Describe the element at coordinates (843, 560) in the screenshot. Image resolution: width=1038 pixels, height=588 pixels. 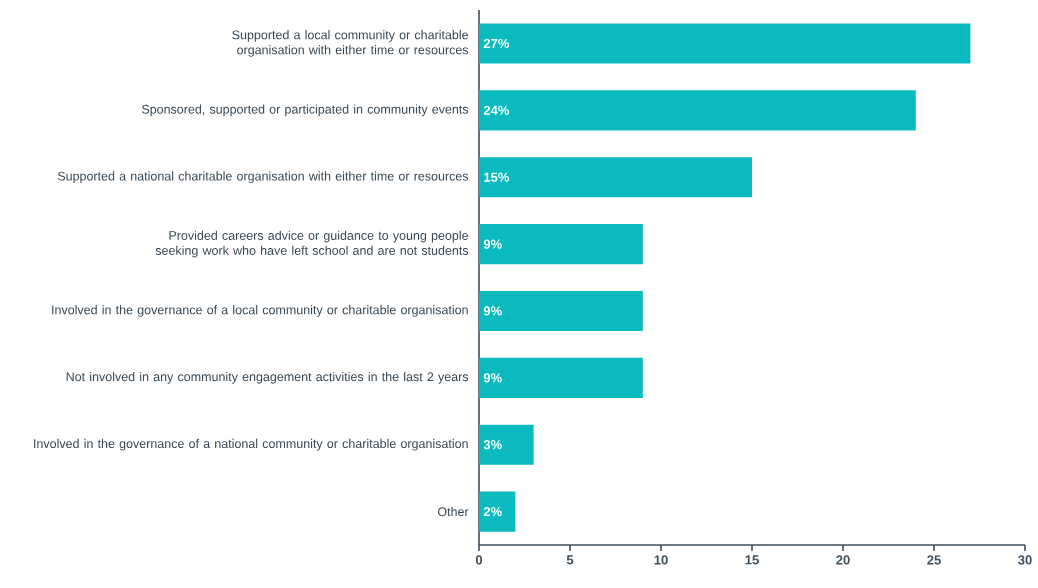
I see `x-tick-label: 20` at that location.